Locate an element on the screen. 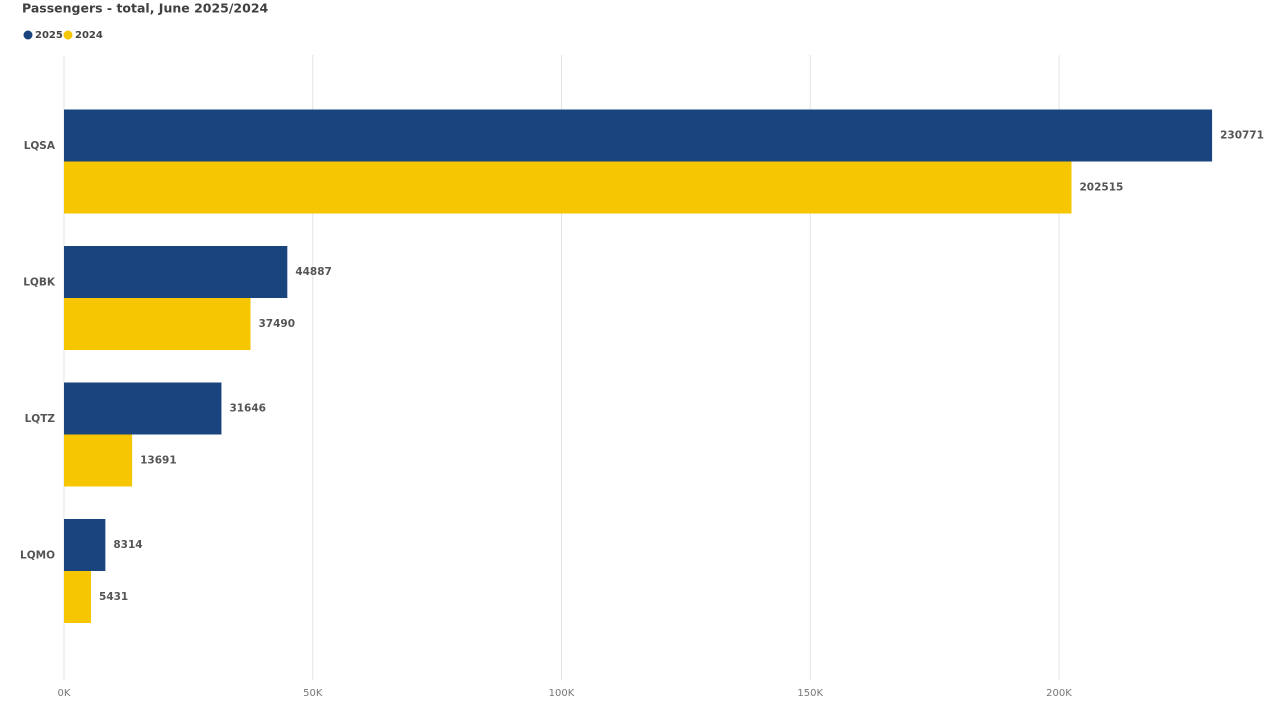 This screenshot has width=1280, height=720. legend-label: 2024 is located at coordinates (89, 35).